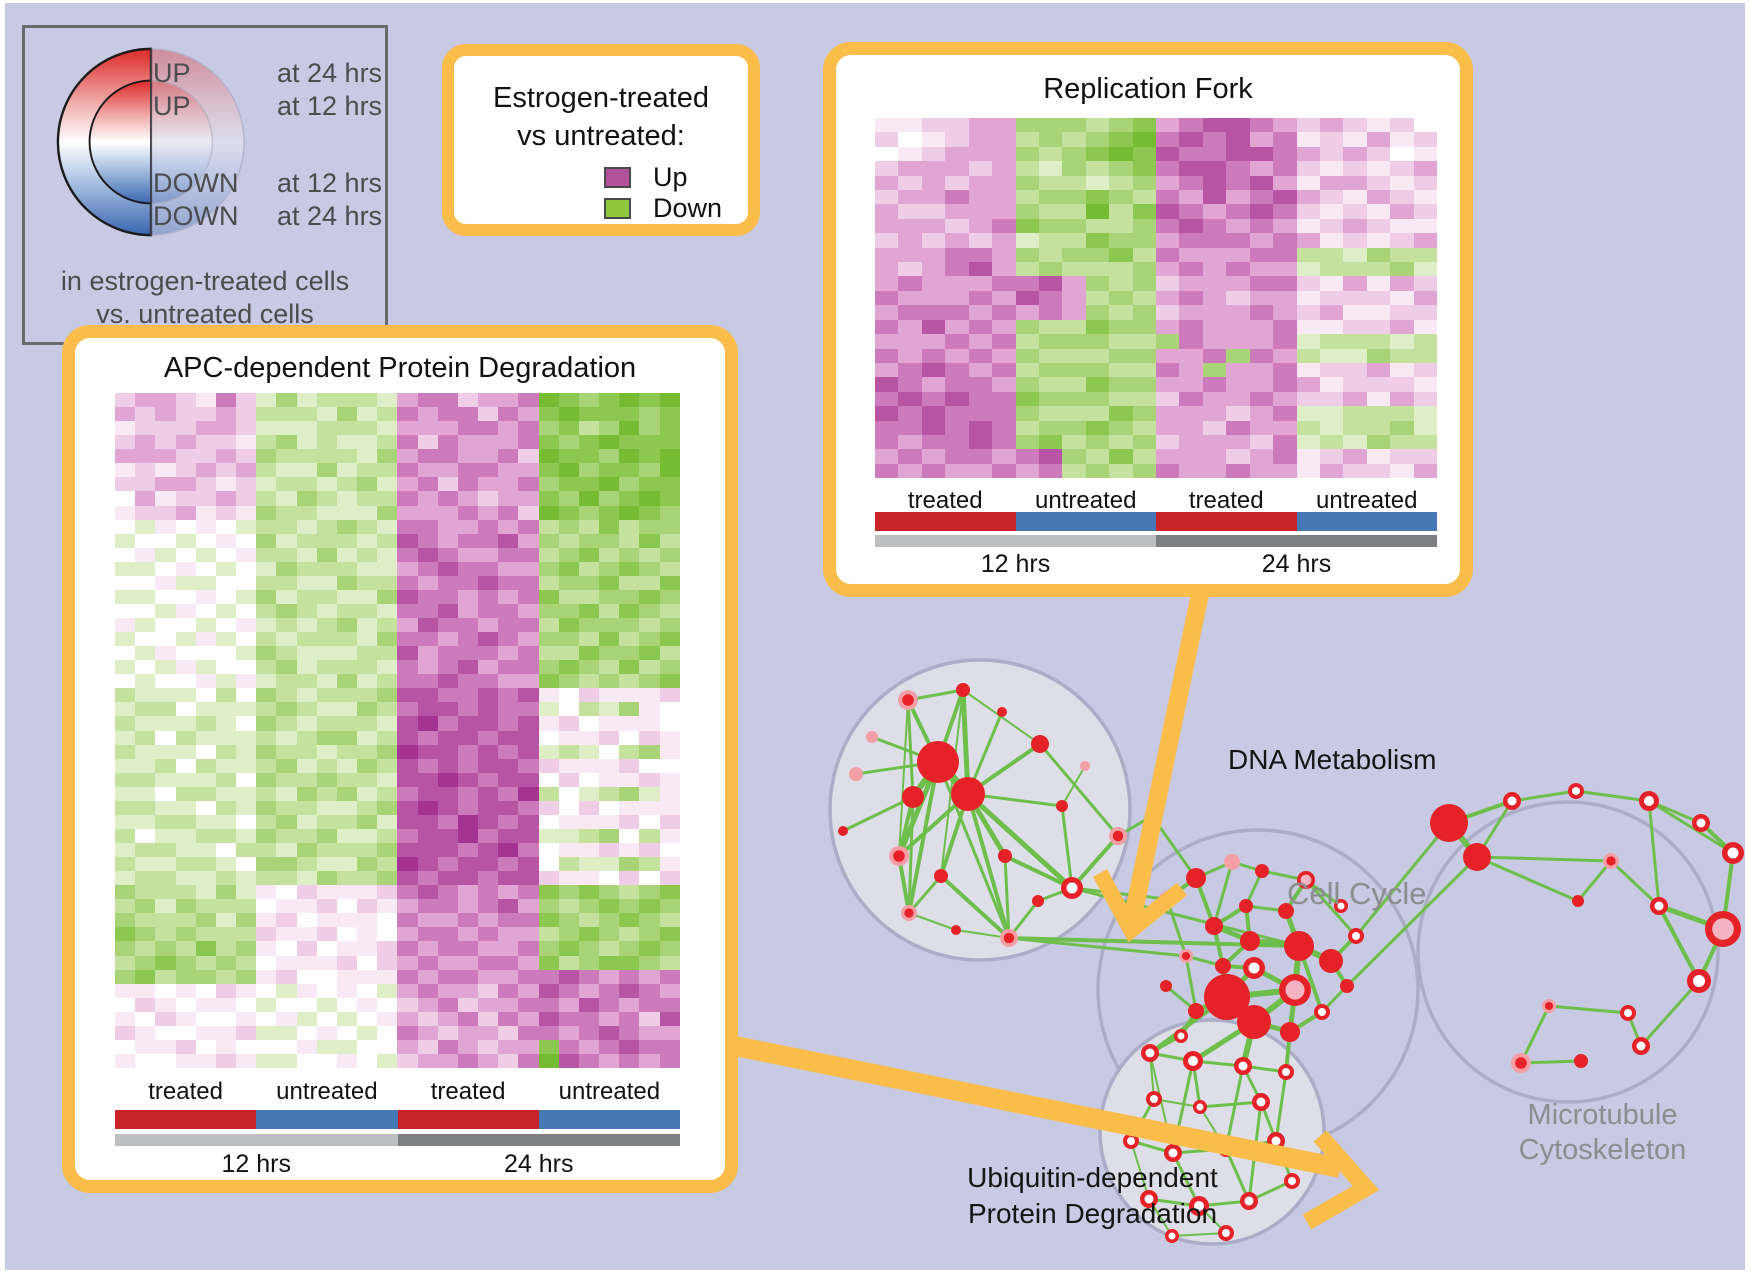 The image size is (1750, 1279). Describe the element at coordinates (1085, 521) in the screenshot. I see `untreated-bar` at that location.